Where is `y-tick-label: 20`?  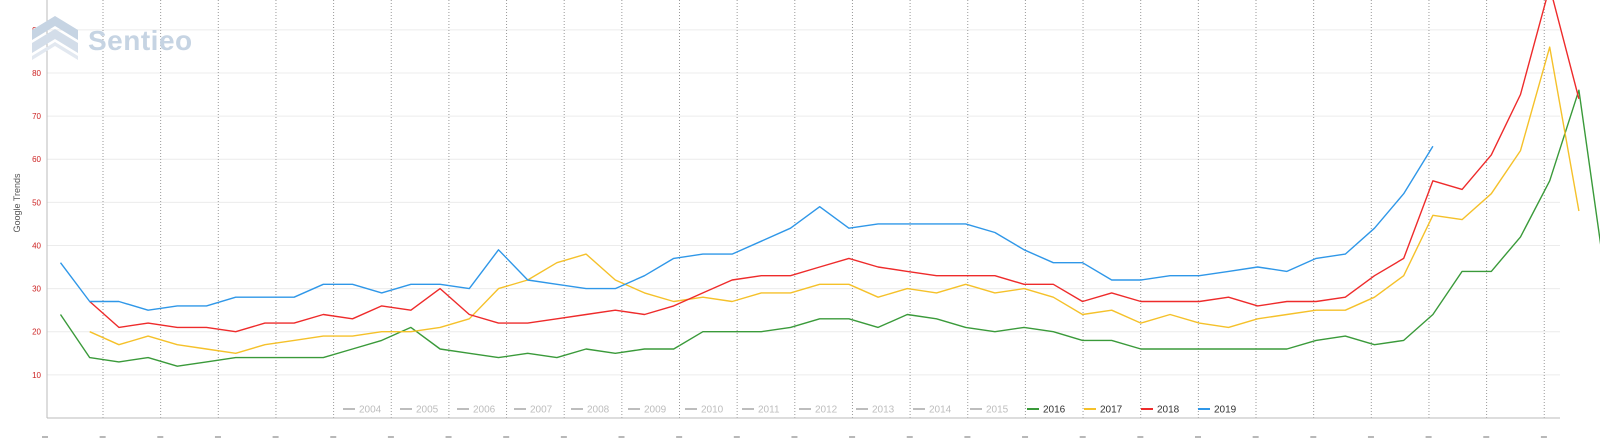
y-tick-label: 20 is located at coordinates (36, 332).